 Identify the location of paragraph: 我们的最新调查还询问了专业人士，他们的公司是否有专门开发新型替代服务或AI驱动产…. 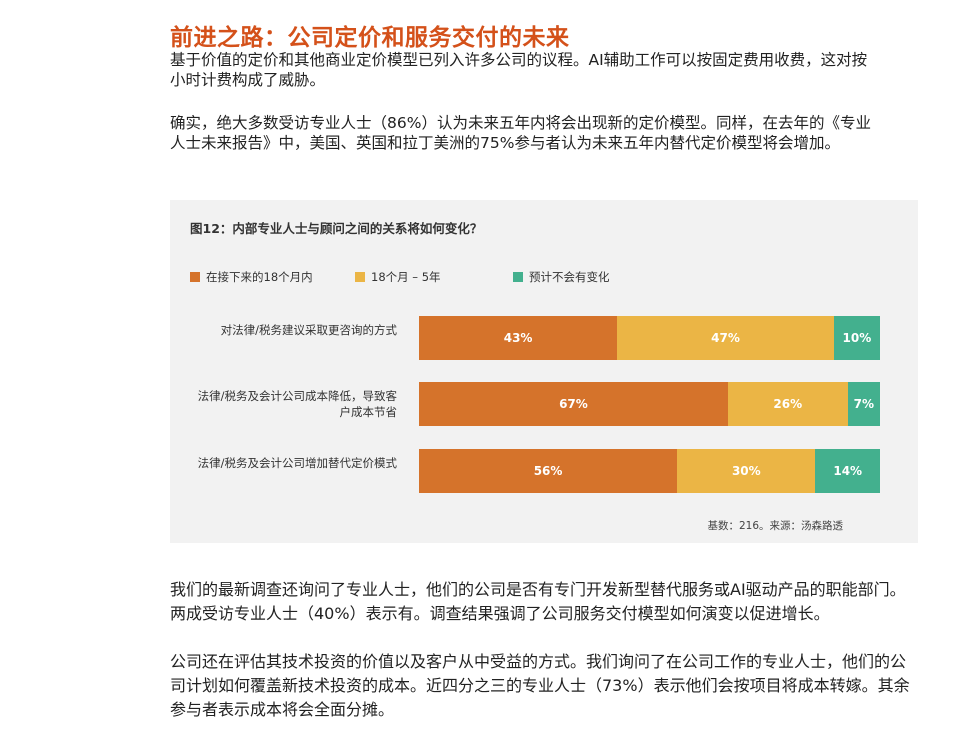
(538, 601).